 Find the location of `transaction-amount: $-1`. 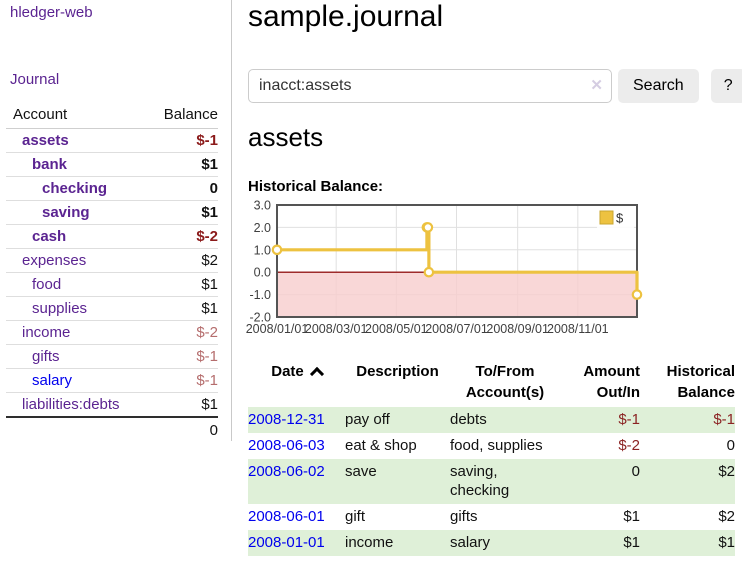

transaction-amount: $-1 is located at coordinates (629, 419).